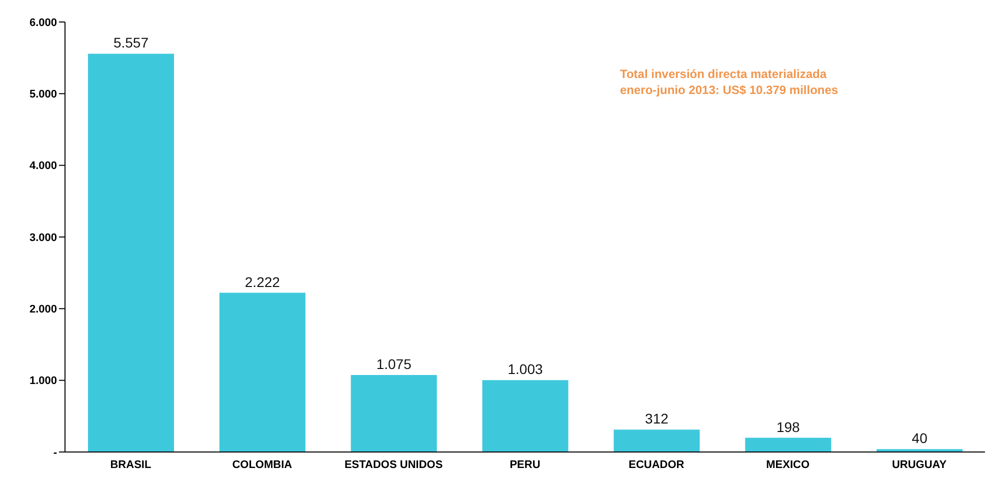 This screenshot has height=490, width=995. Describe the element at coordinates (920, 438) in the screenshot. I see `data-label: 40` at that location.